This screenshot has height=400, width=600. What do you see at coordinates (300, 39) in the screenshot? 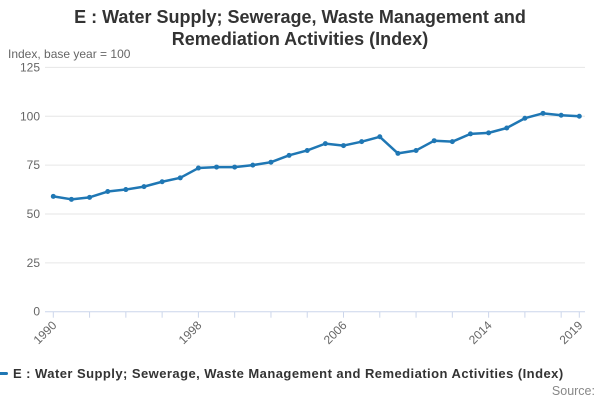
I see `chart-title-line-2: Remediation Activities (Index)` at bounding box center [300, 39].